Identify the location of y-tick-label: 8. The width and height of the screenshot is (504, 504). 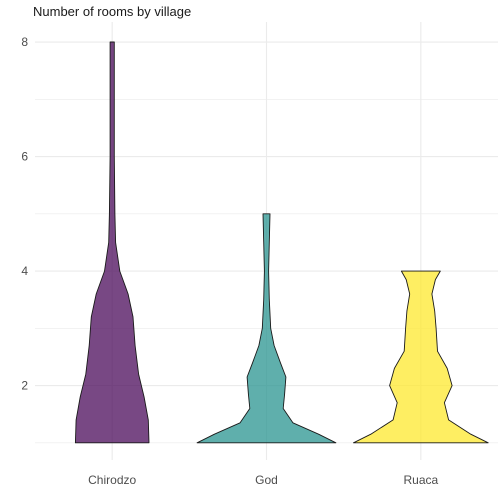
(24, 42).